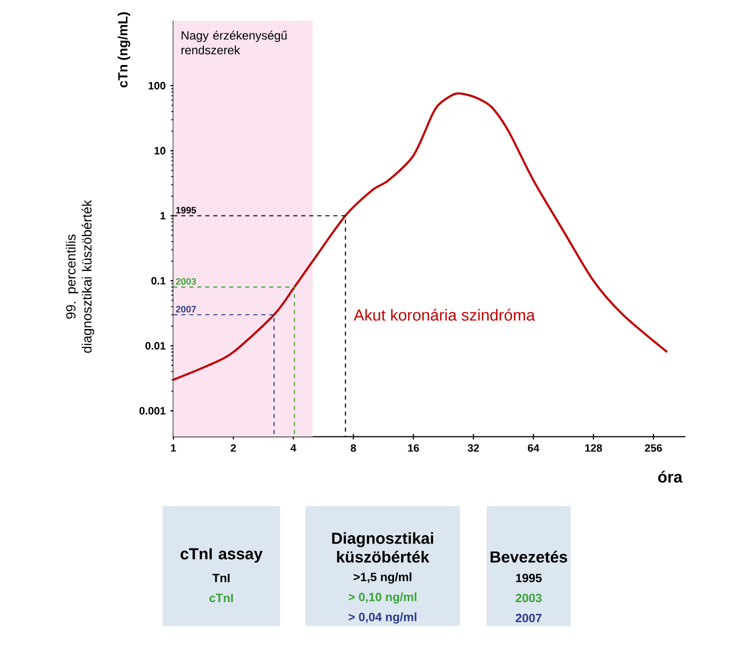 The width and height of the screenshot is (748, 650). I want to click on x-tick-label: 64, so click(534, 448).